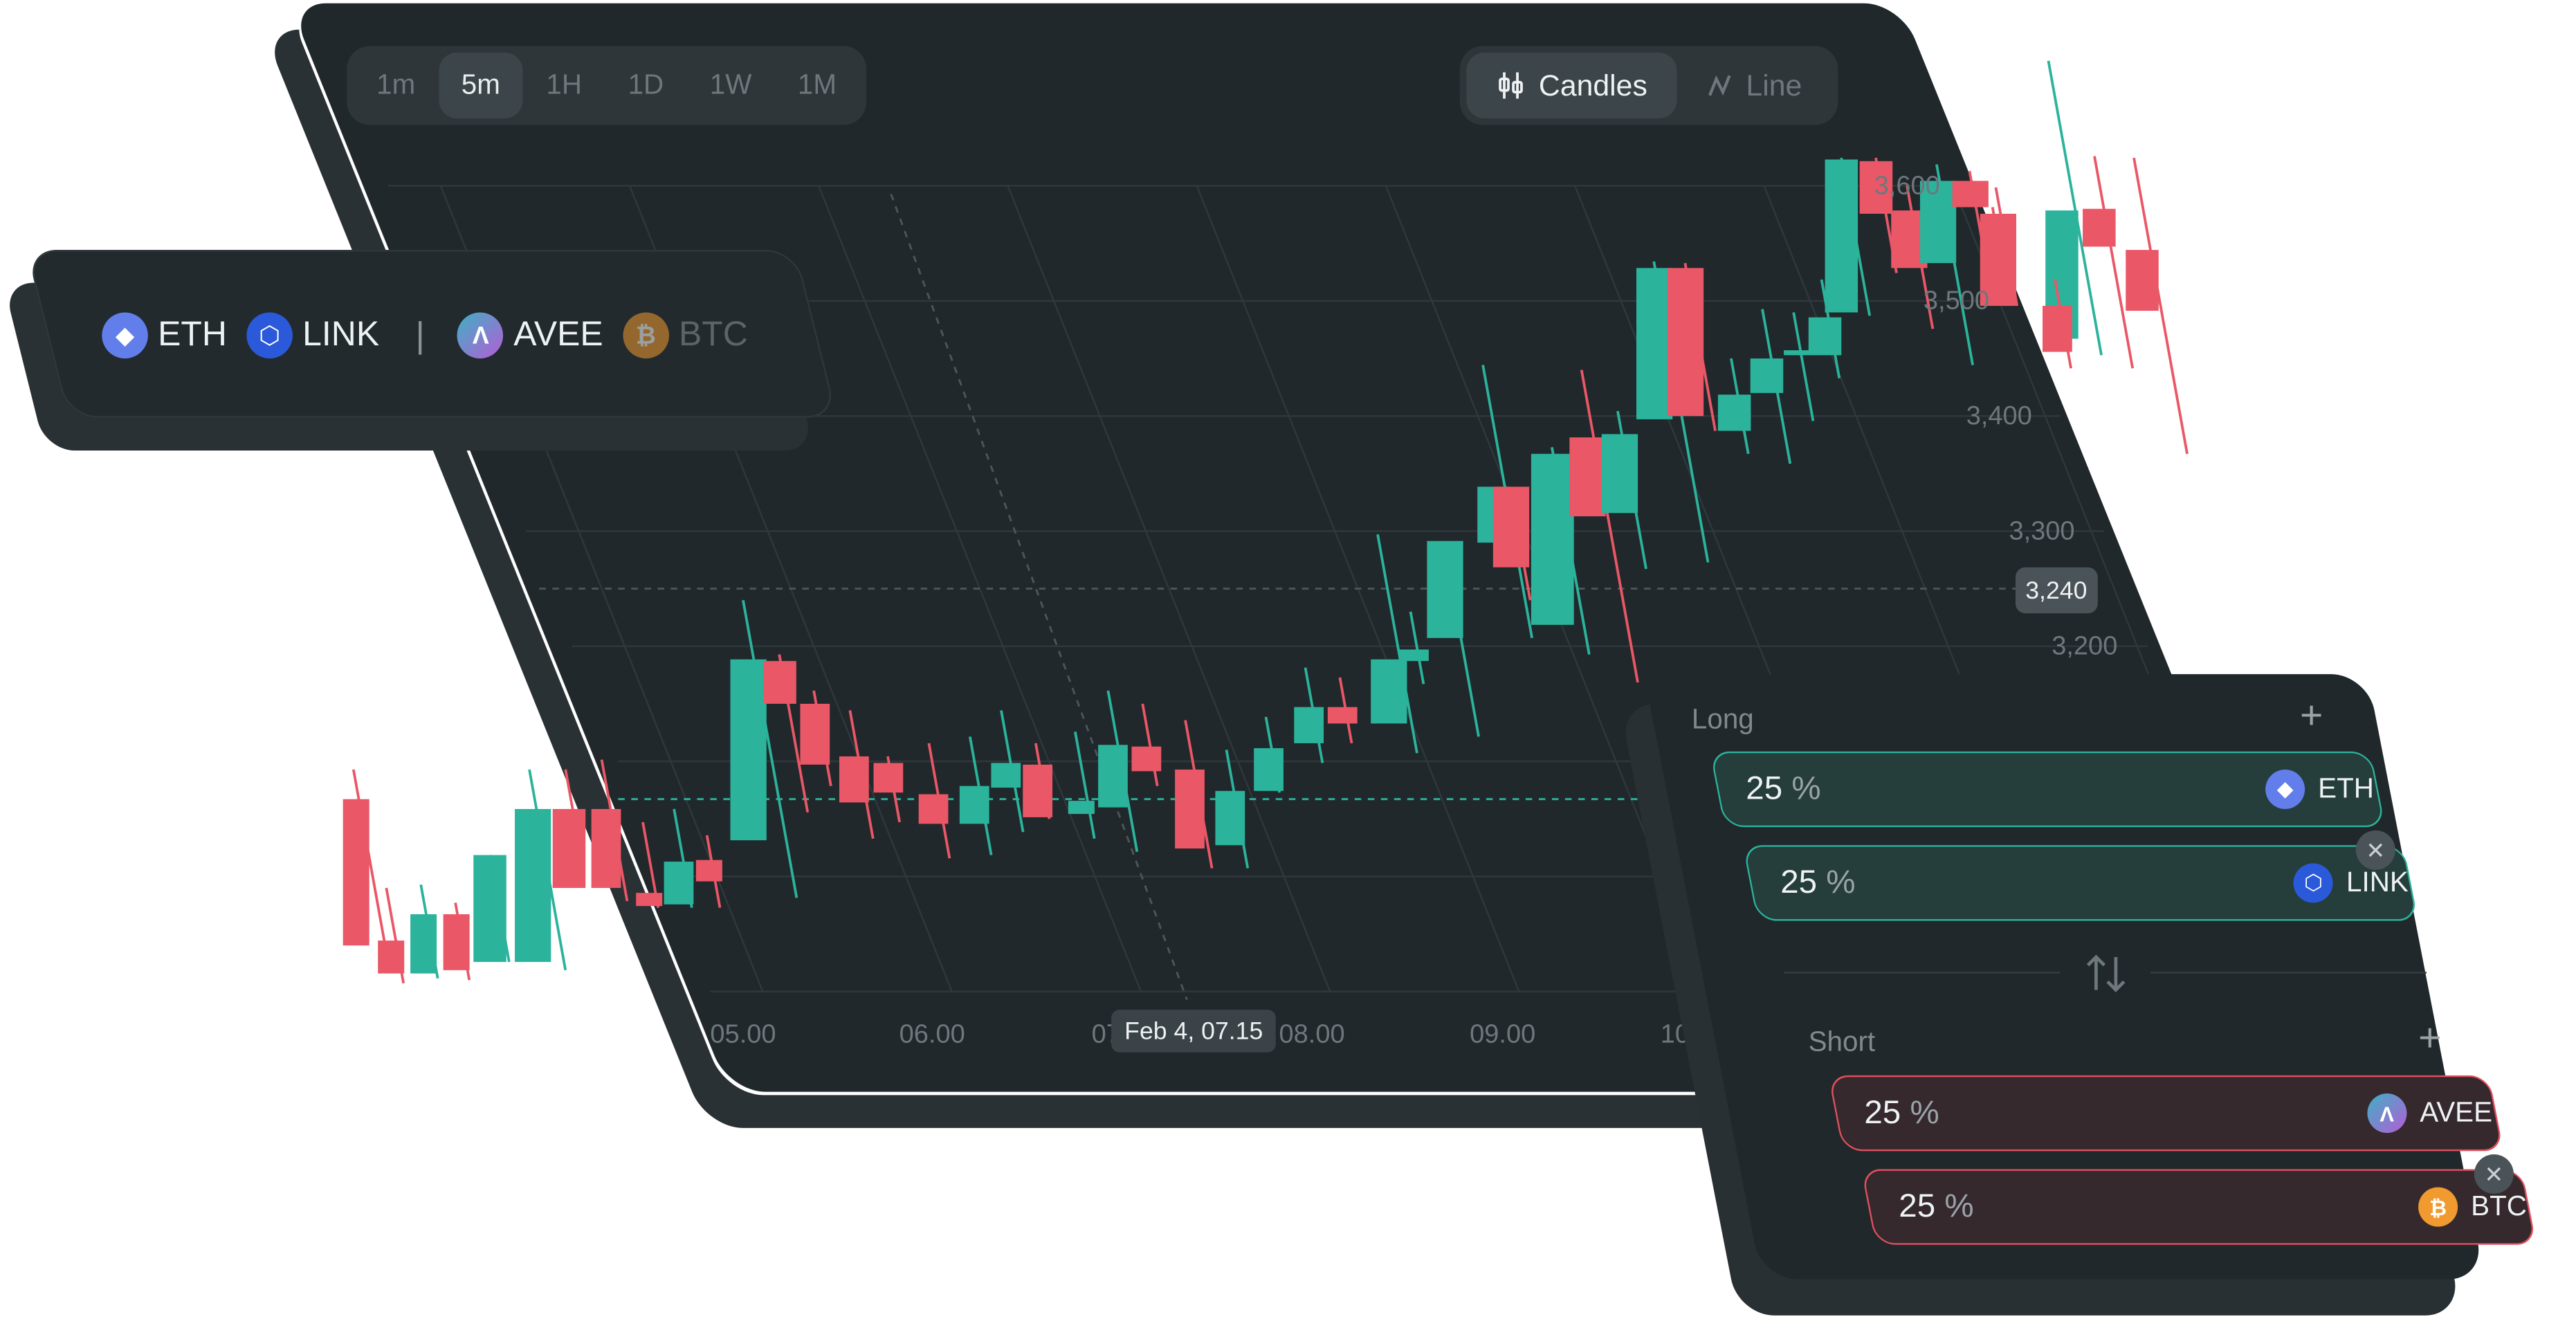  I want to click on candles-tab-label: Candles, so click(1593, 85).